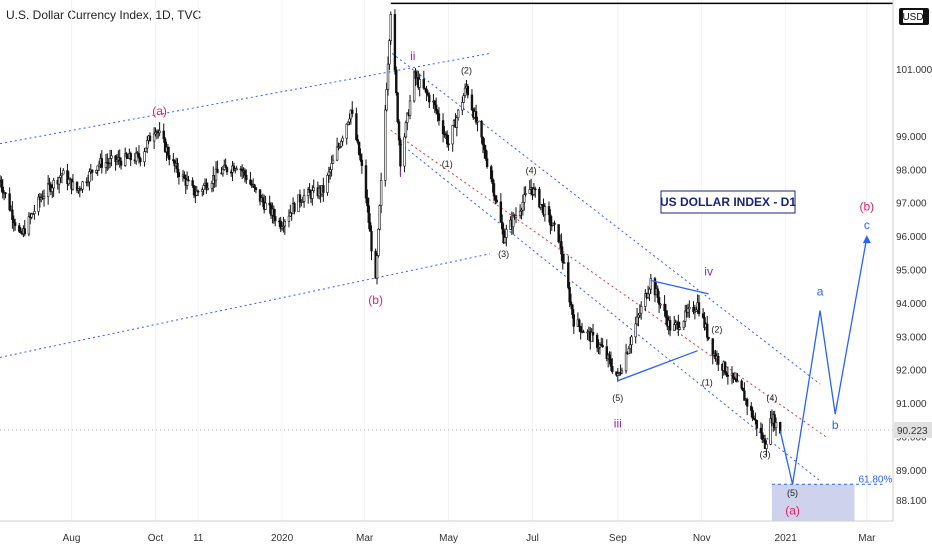  Describe the element at coordinates (198, 538) in the screenshot. I see `x-tick-label: 11` at that location.